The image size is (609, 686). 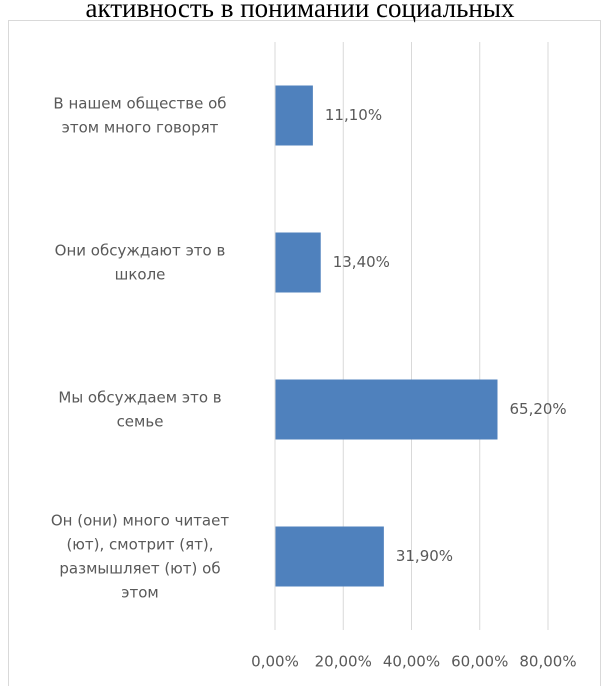 What do you see at coordinates (139, 409) in the screenshot?
I see `category-label: Мы обсуждаем это в семье` at bounding box center [139, 409].